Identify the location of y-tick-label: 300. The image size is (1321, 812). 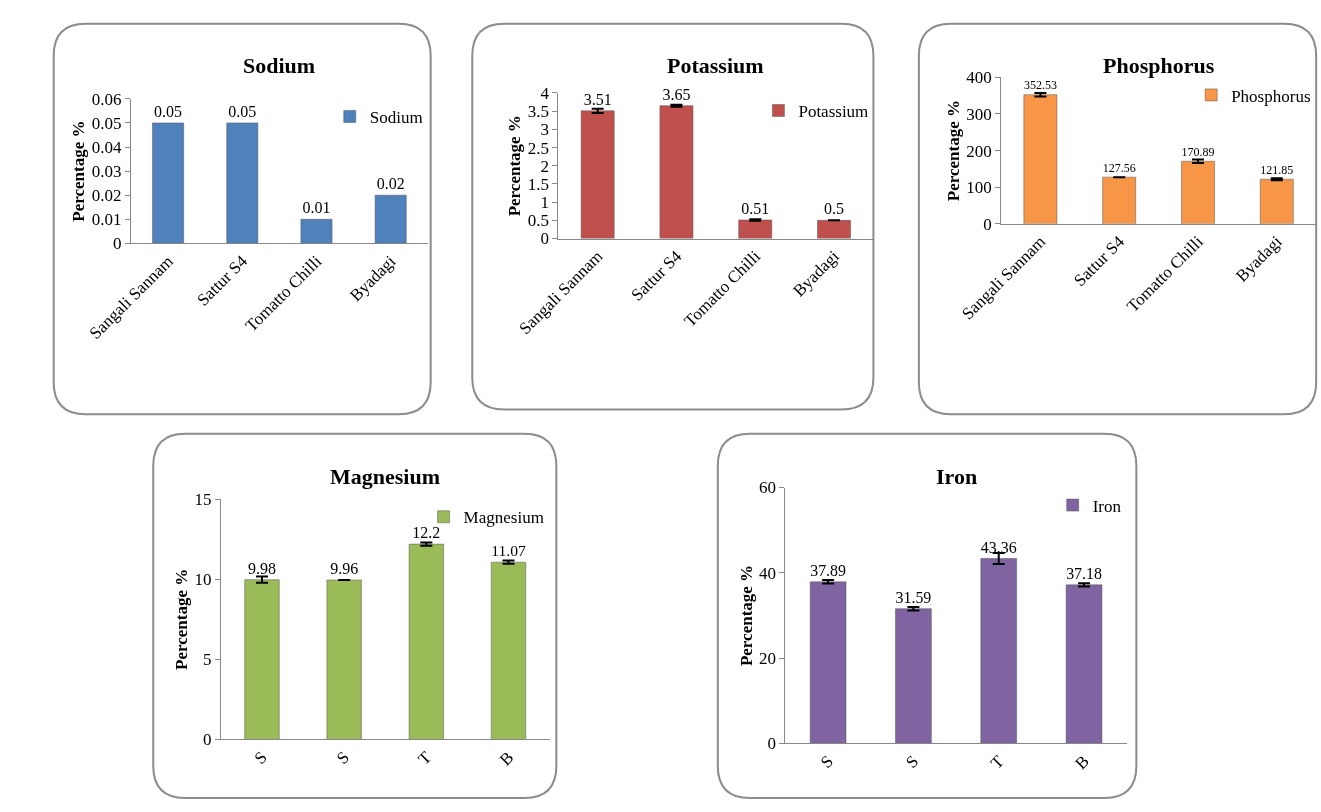
(979, 114).